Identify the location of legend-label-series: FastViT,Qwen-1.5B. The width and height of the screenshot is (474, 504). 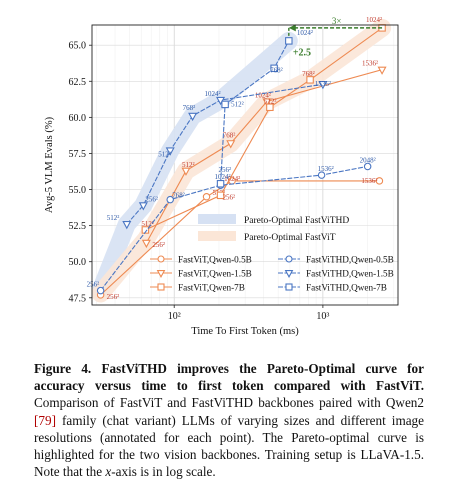
(215, 274).